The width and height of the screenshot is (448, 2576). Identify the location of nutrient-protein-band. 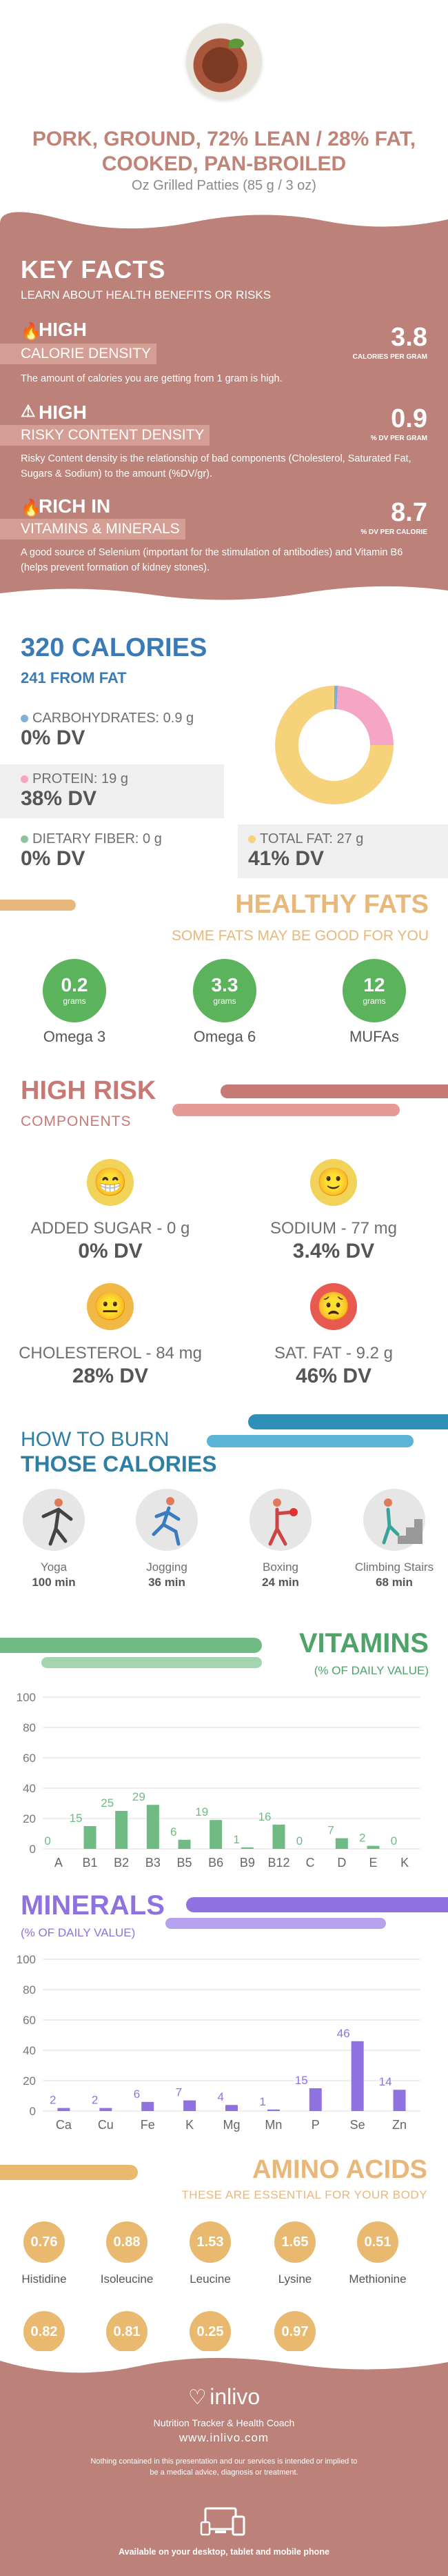
(112, 791).